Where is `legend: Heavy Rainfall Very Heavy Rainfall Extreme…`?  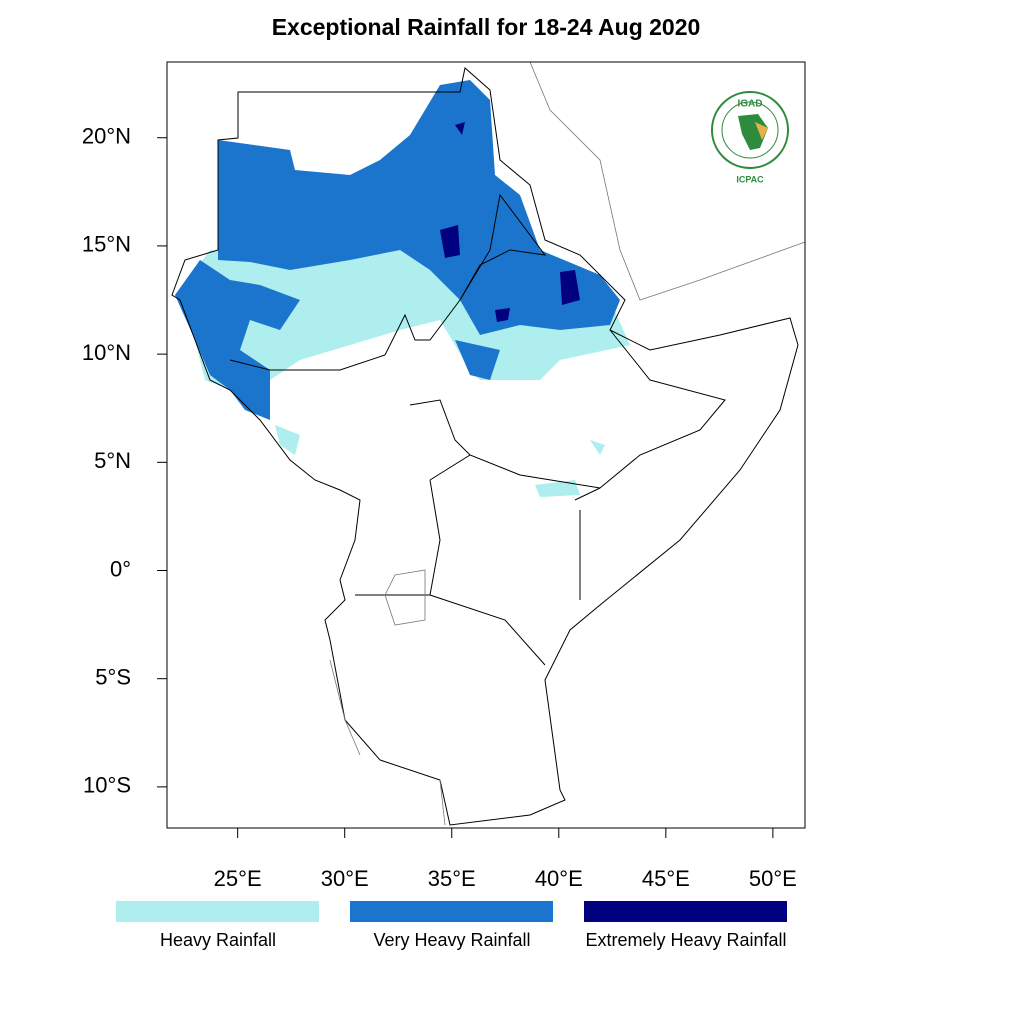
legend: Heavy Rainfall Very Heavy Rainfall Extreme… is located at coordinates (451, 925).